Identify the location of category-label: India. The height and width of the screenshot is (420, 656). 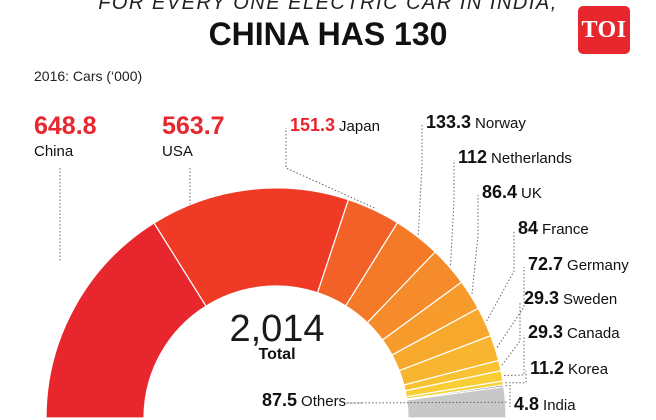
(559, 405).